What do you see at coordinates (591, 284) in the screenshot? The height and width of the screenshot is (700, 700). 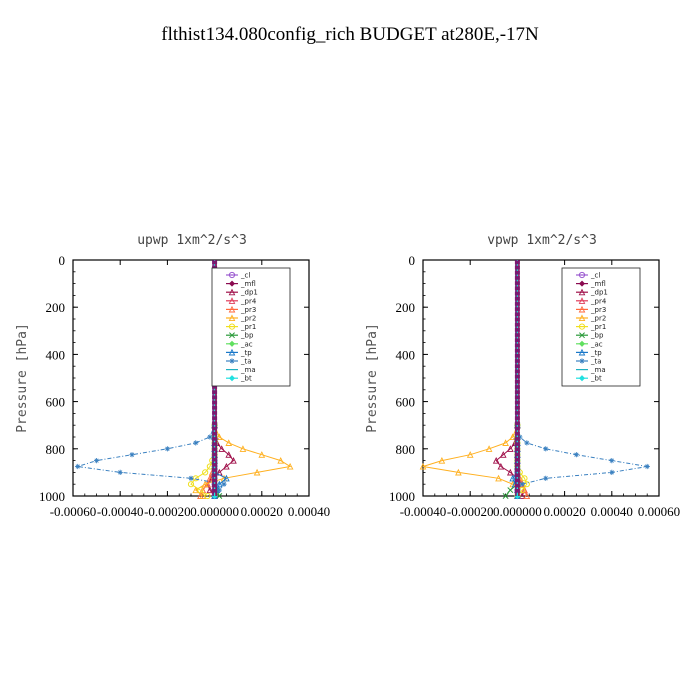 I see `legend-item-mfl: _mfl` at bounding box center [591, 284].